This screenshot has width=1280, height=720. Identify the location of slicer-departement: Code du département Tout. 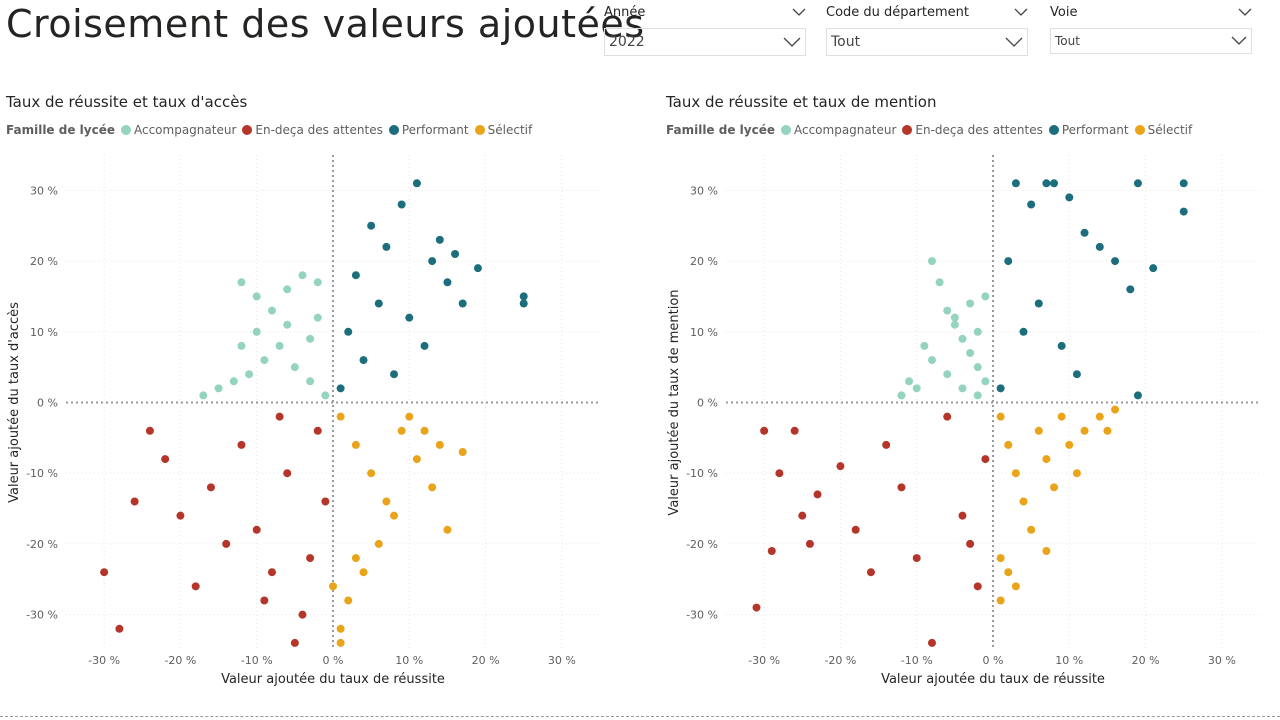
(927, 28).